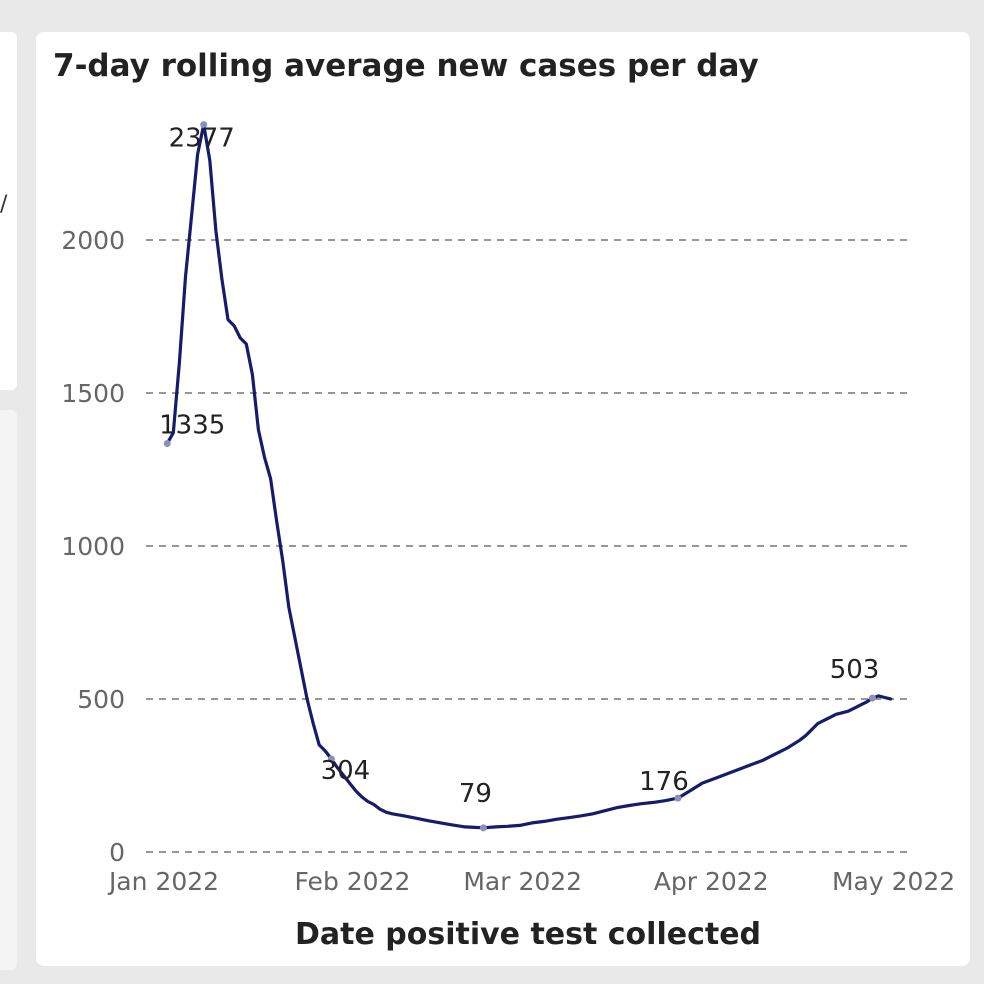  What do you see at coordinates (4, 204) in the screenshot?
I see `adjacent-card-edge-glyph: /` at bounding box center [4, 204].